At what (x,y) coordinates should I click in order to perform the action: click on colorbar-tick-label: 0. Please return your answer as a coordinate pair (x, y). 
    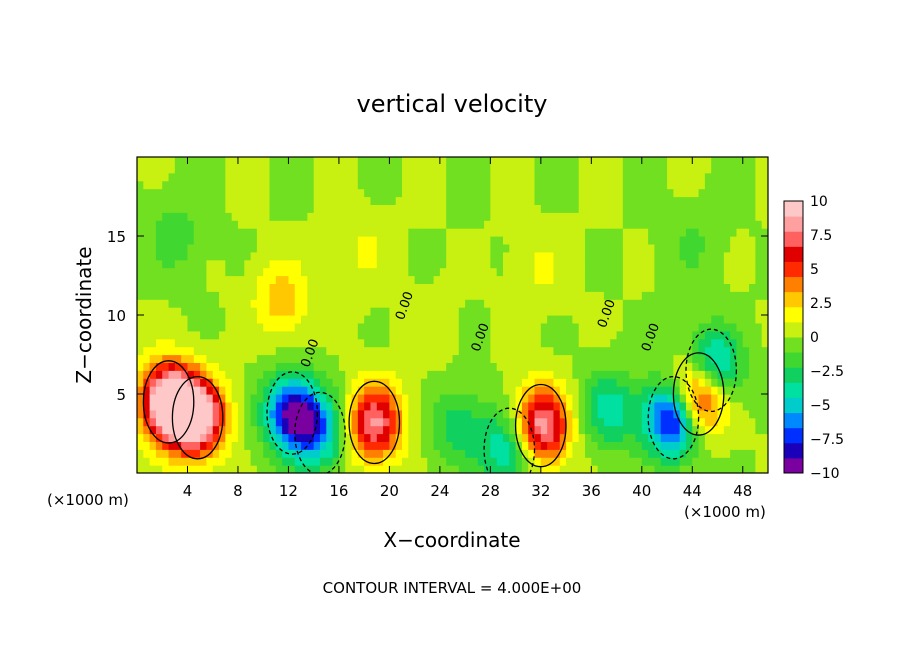
    Looking at the image, I should click on (814, 338).